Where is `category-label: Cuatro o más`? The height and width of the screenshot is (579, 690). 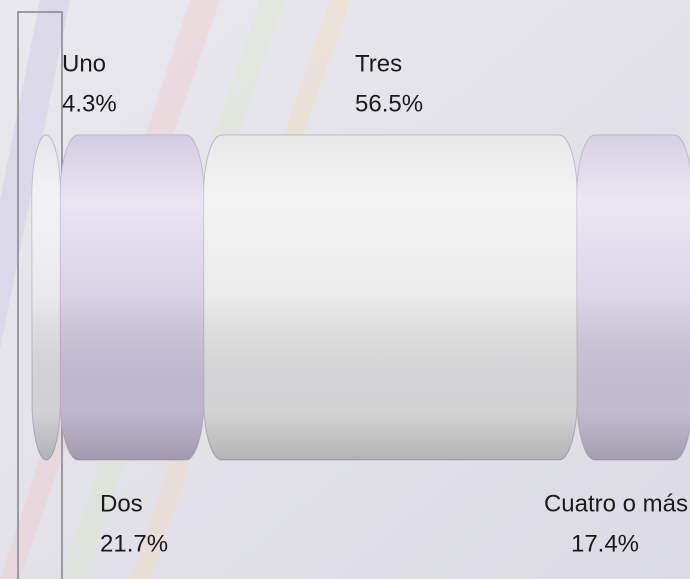 category-label: Cuatro o más is located at coordinates (616, 503).